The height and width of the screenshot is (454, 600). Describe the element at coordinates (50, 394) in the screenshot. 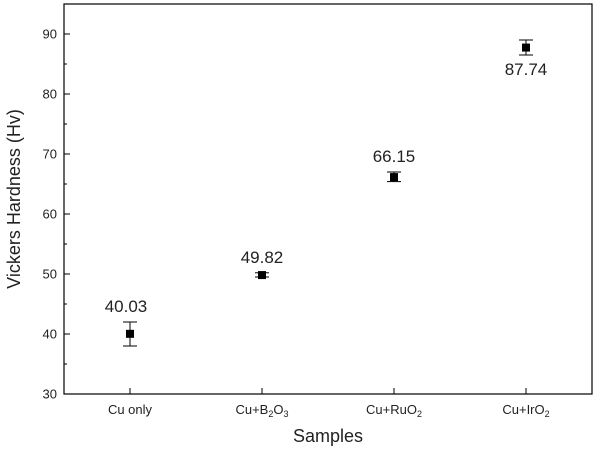

I see `y-tick-label: 30` at that location.